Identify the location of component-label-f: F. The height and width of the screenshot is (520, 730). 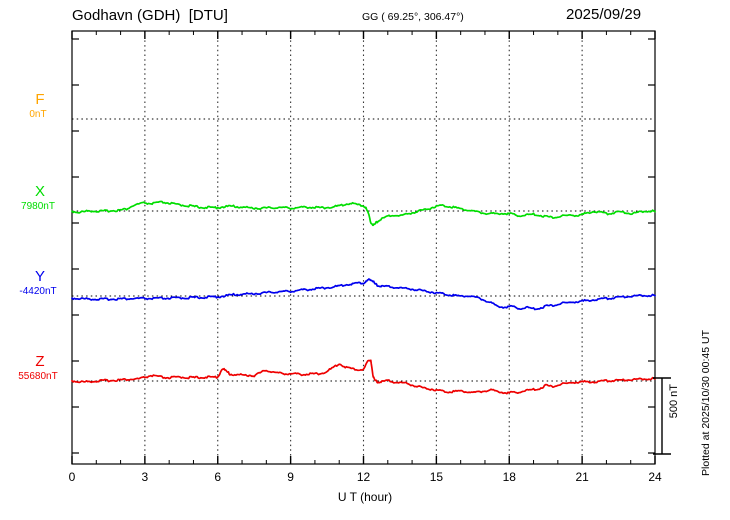
(40, 99).